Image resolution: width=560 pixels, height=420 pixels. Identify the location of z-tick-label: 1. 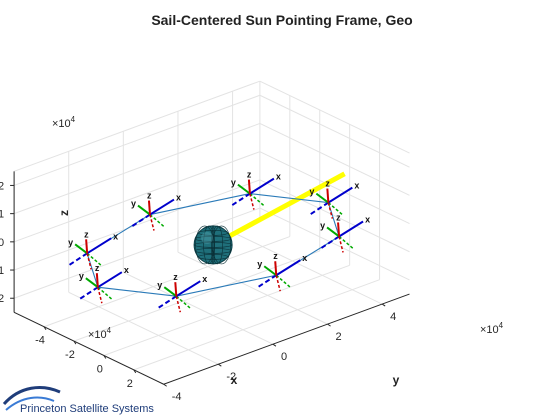
(2, 215).